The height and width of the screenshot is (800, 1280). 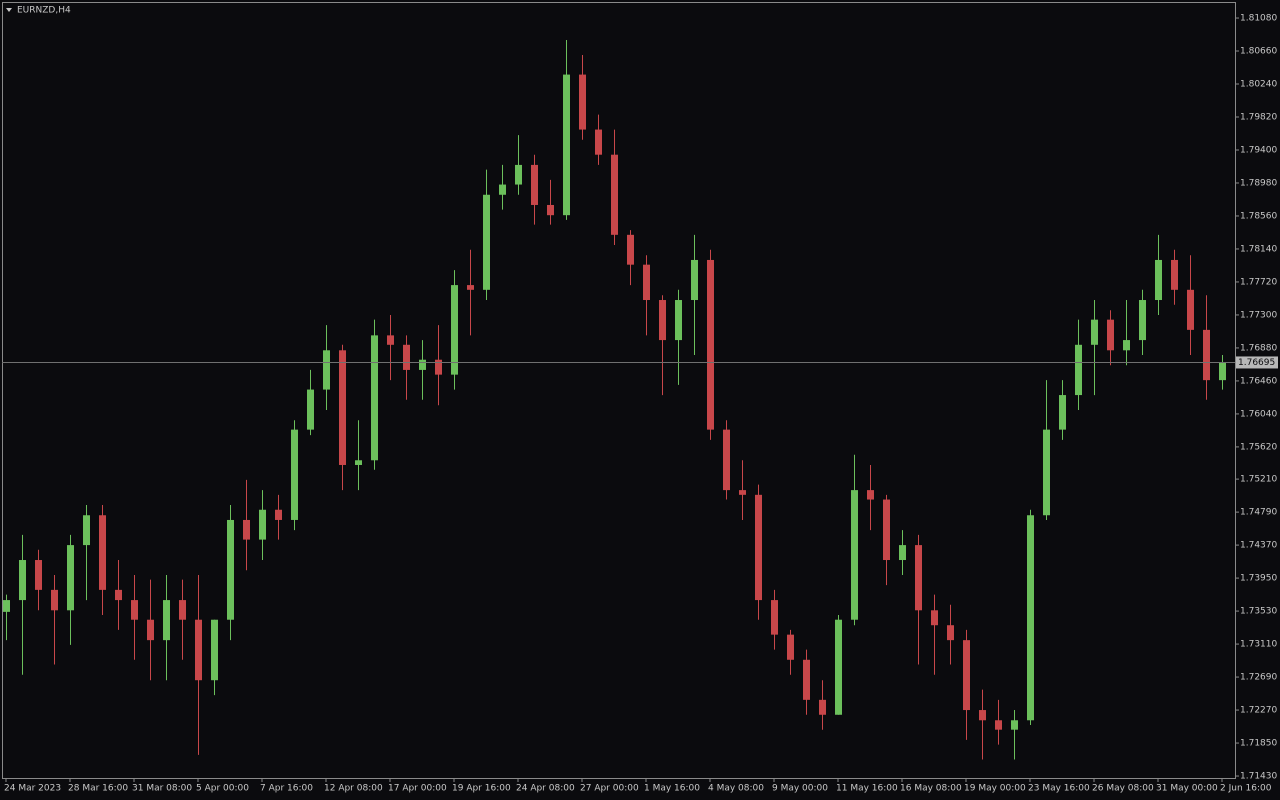 I want to click on y-tick-label: 1.77720, so click(x=1258, y=282).